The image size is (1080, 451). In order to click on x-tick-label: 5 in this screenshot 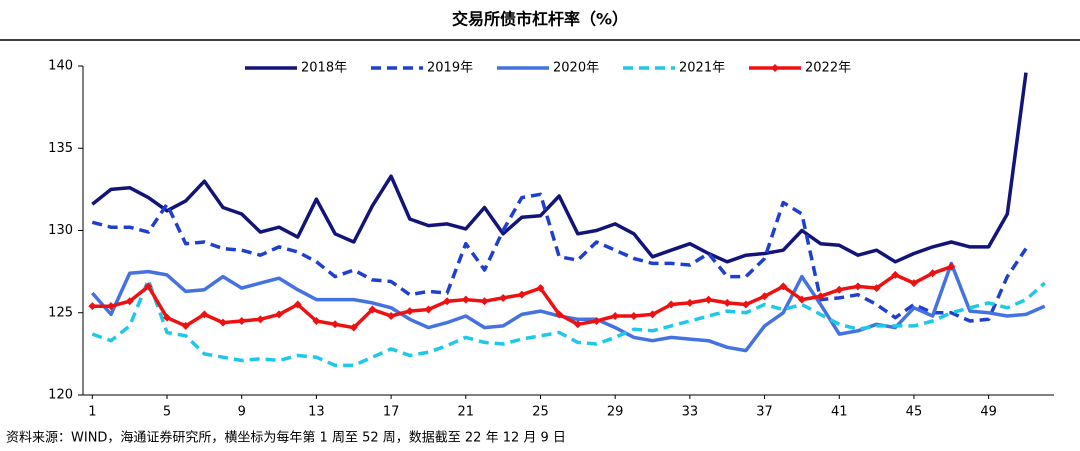, I will do `click(167, 412)`.